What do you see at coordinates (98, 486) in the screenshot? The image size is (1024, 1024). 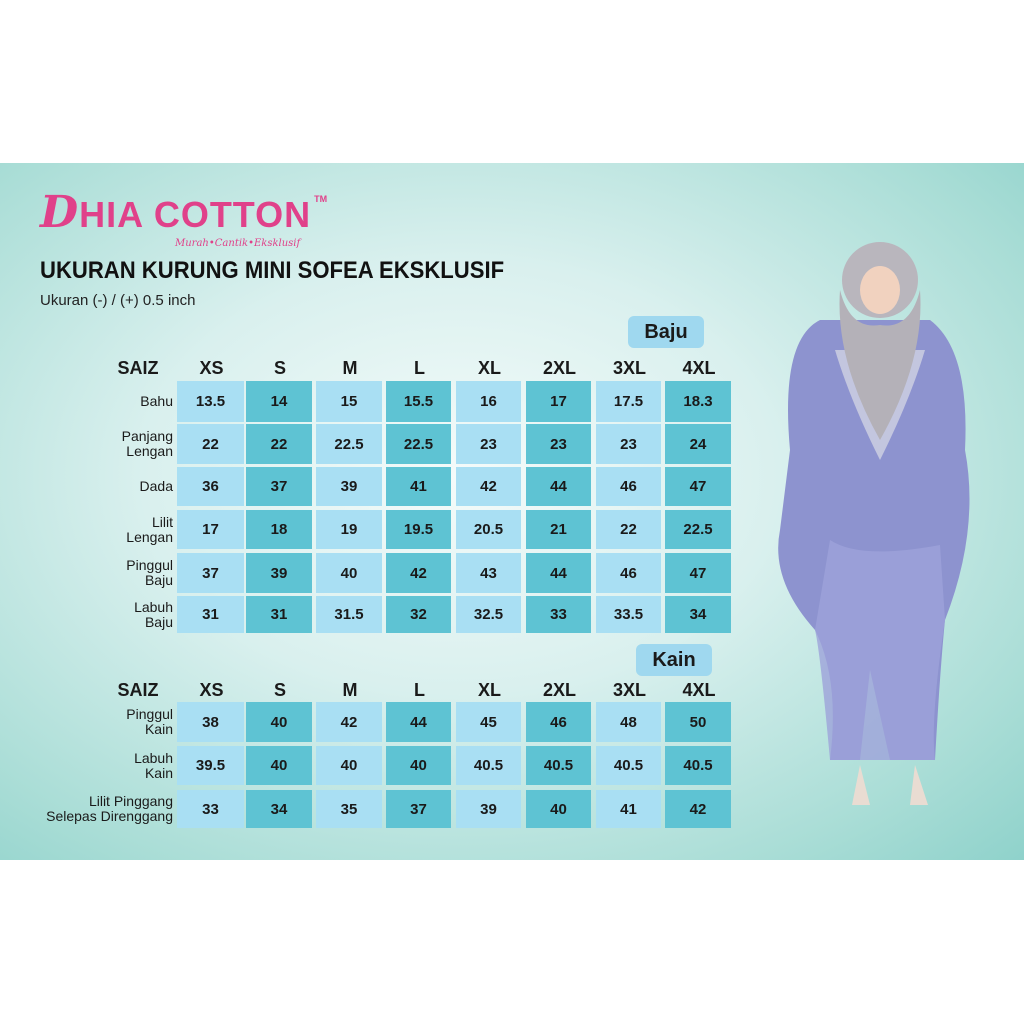 I see `baju-row-label: Dada` at bounding box center [98, 486].